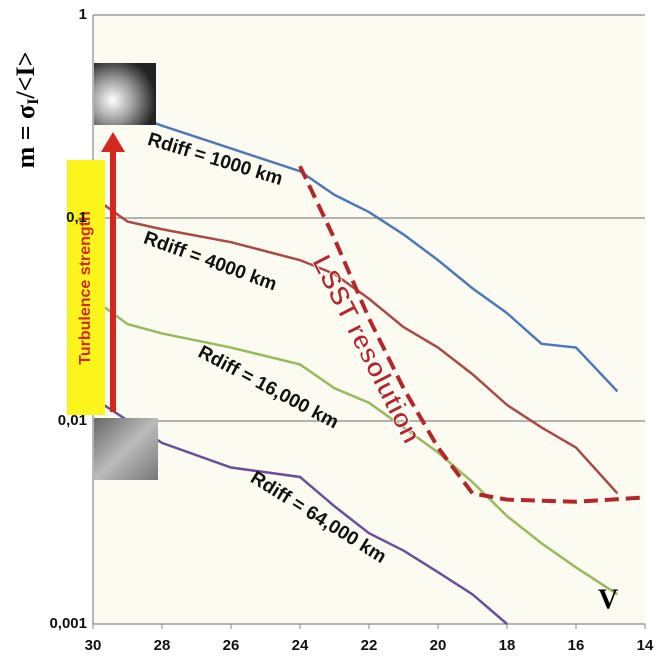 This screenshot has height=667, width=663. I want to click on y-tick-label: 0,01, so click(72, 420).